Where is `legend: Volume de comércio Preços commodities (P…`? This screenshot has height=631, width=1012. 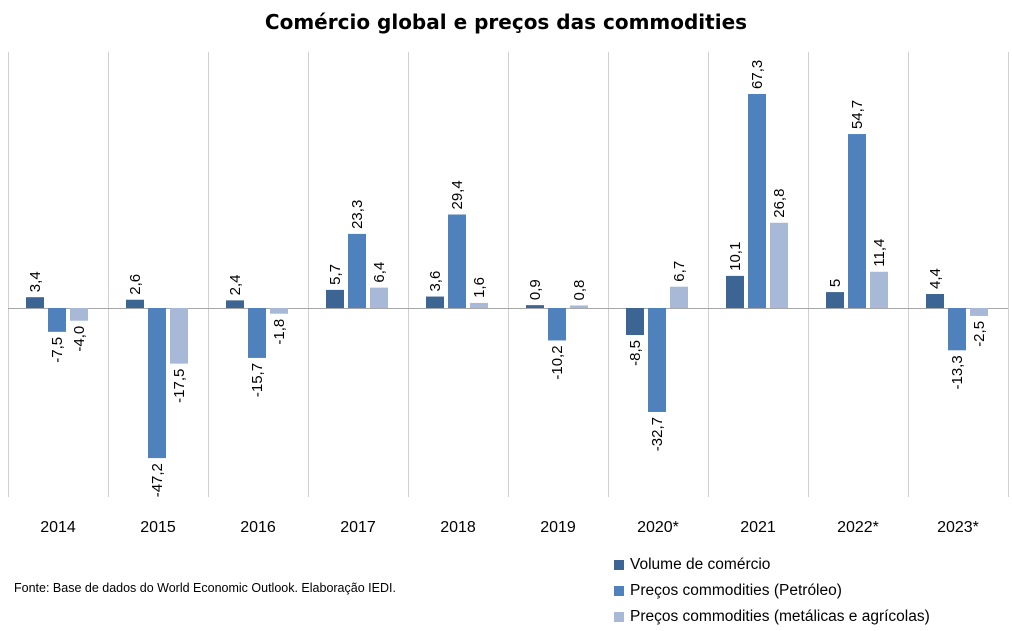
legend: Volume de comércio Preços commodities (P… is located at coordinates (772, 591).